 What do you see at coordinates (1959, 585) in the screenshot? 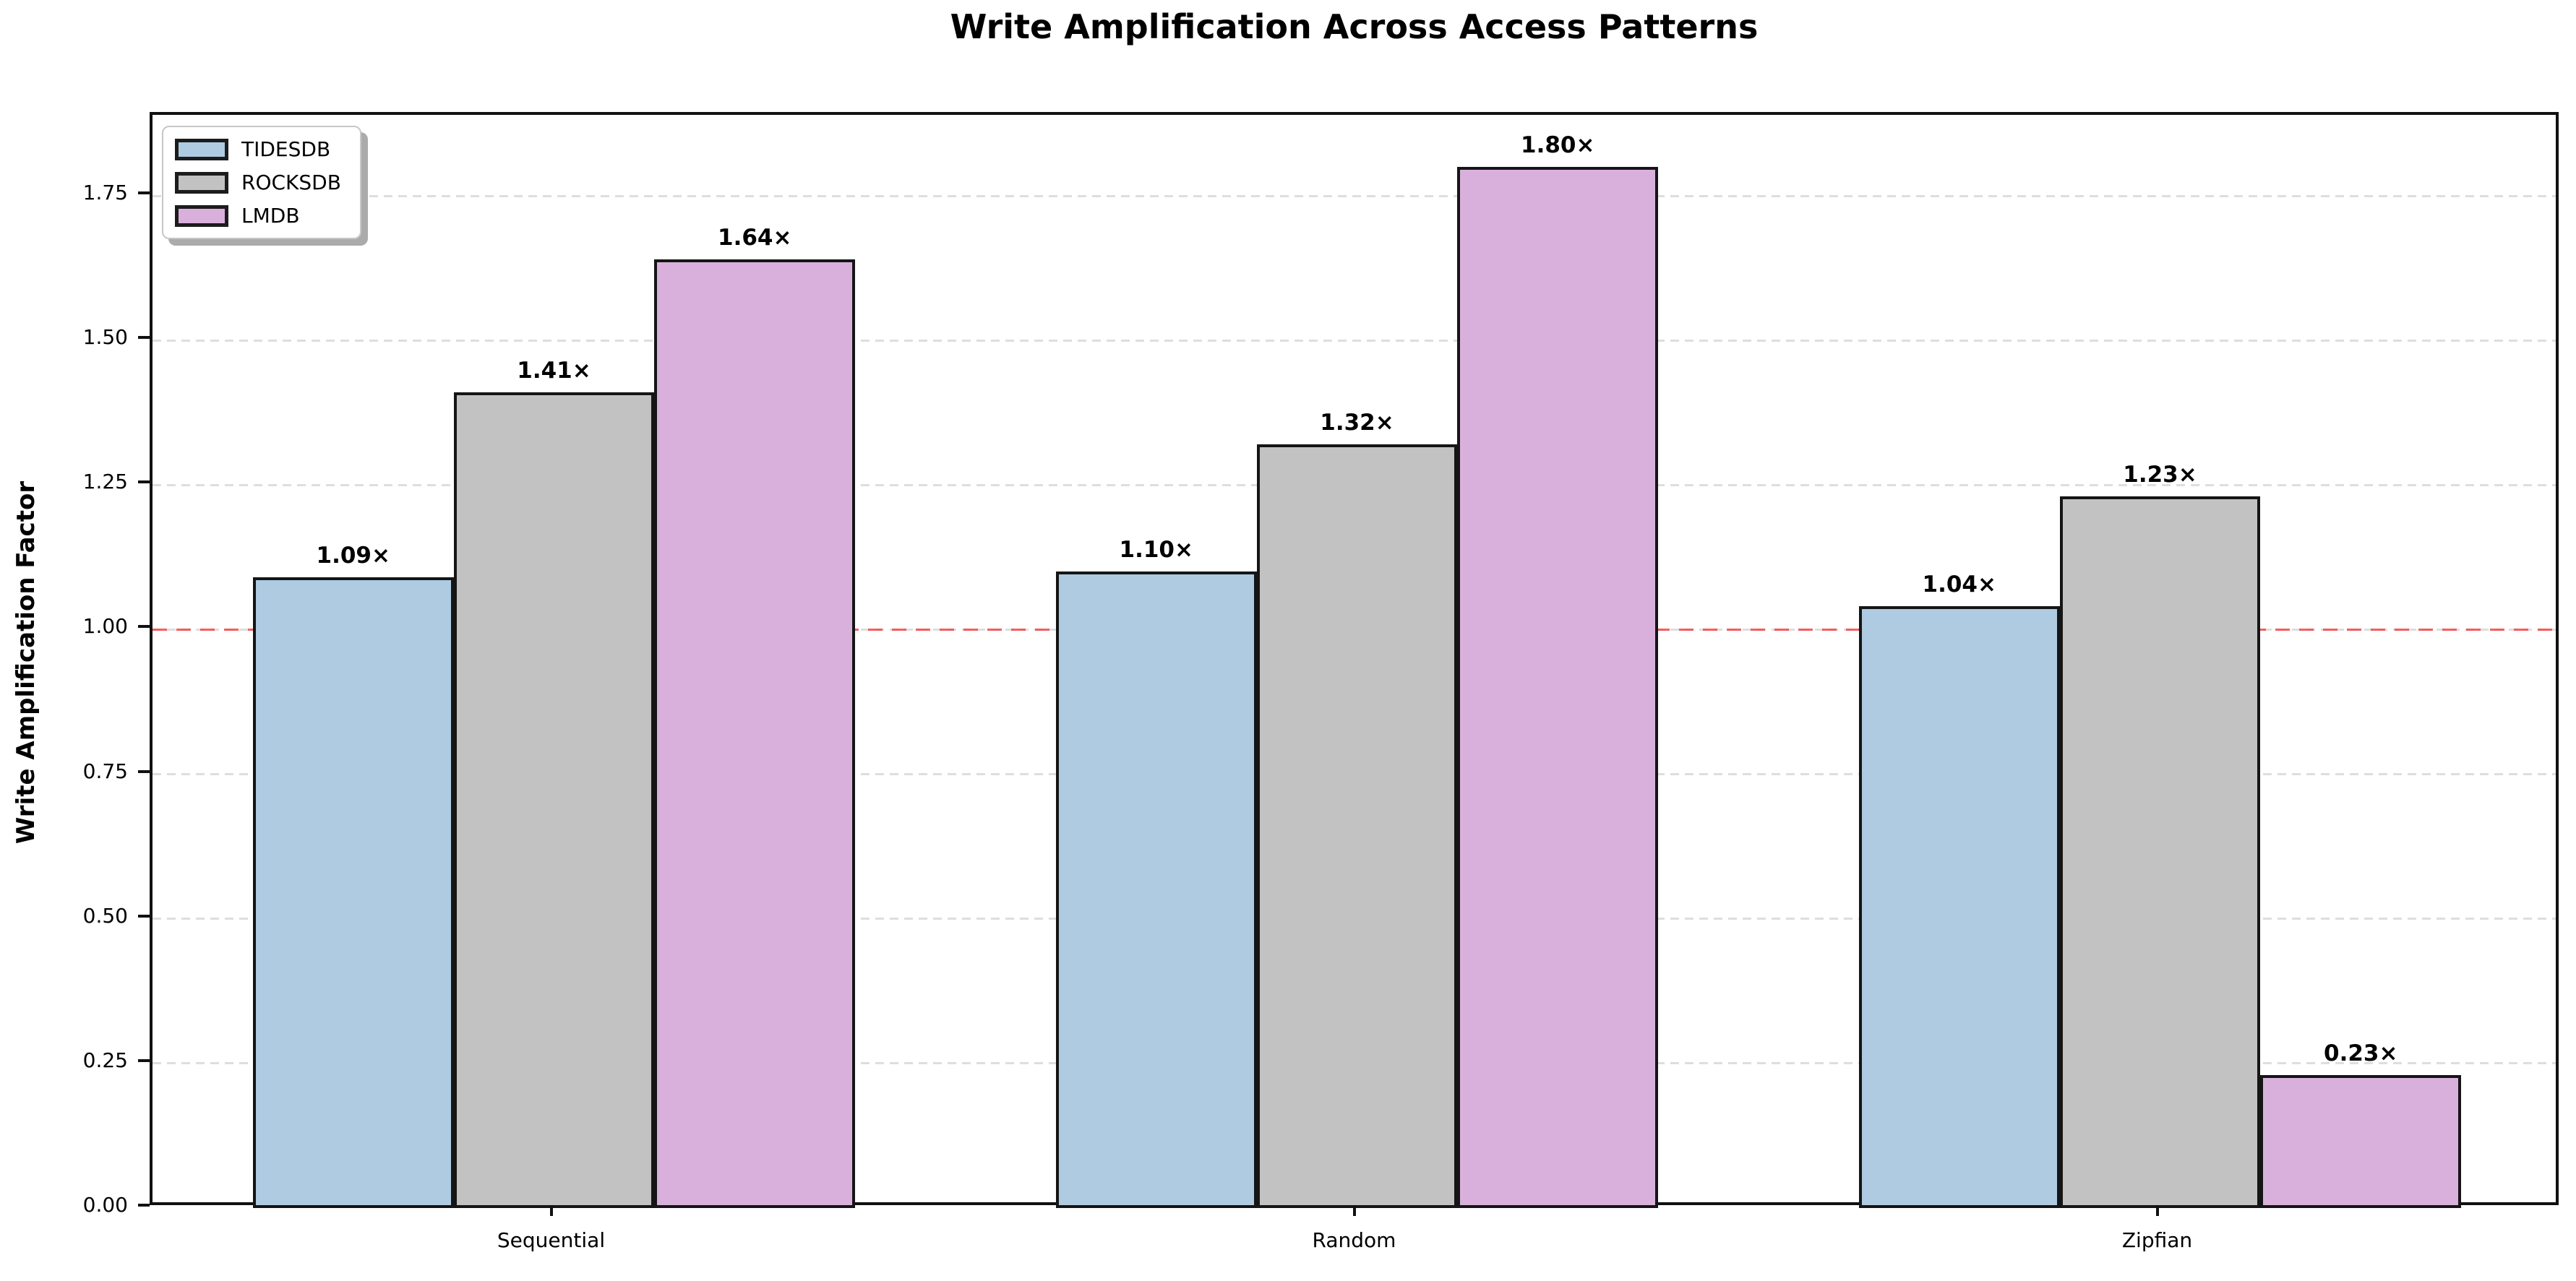
I see `bar-value-label: 1.04×` at bounding box center [1959, 585].